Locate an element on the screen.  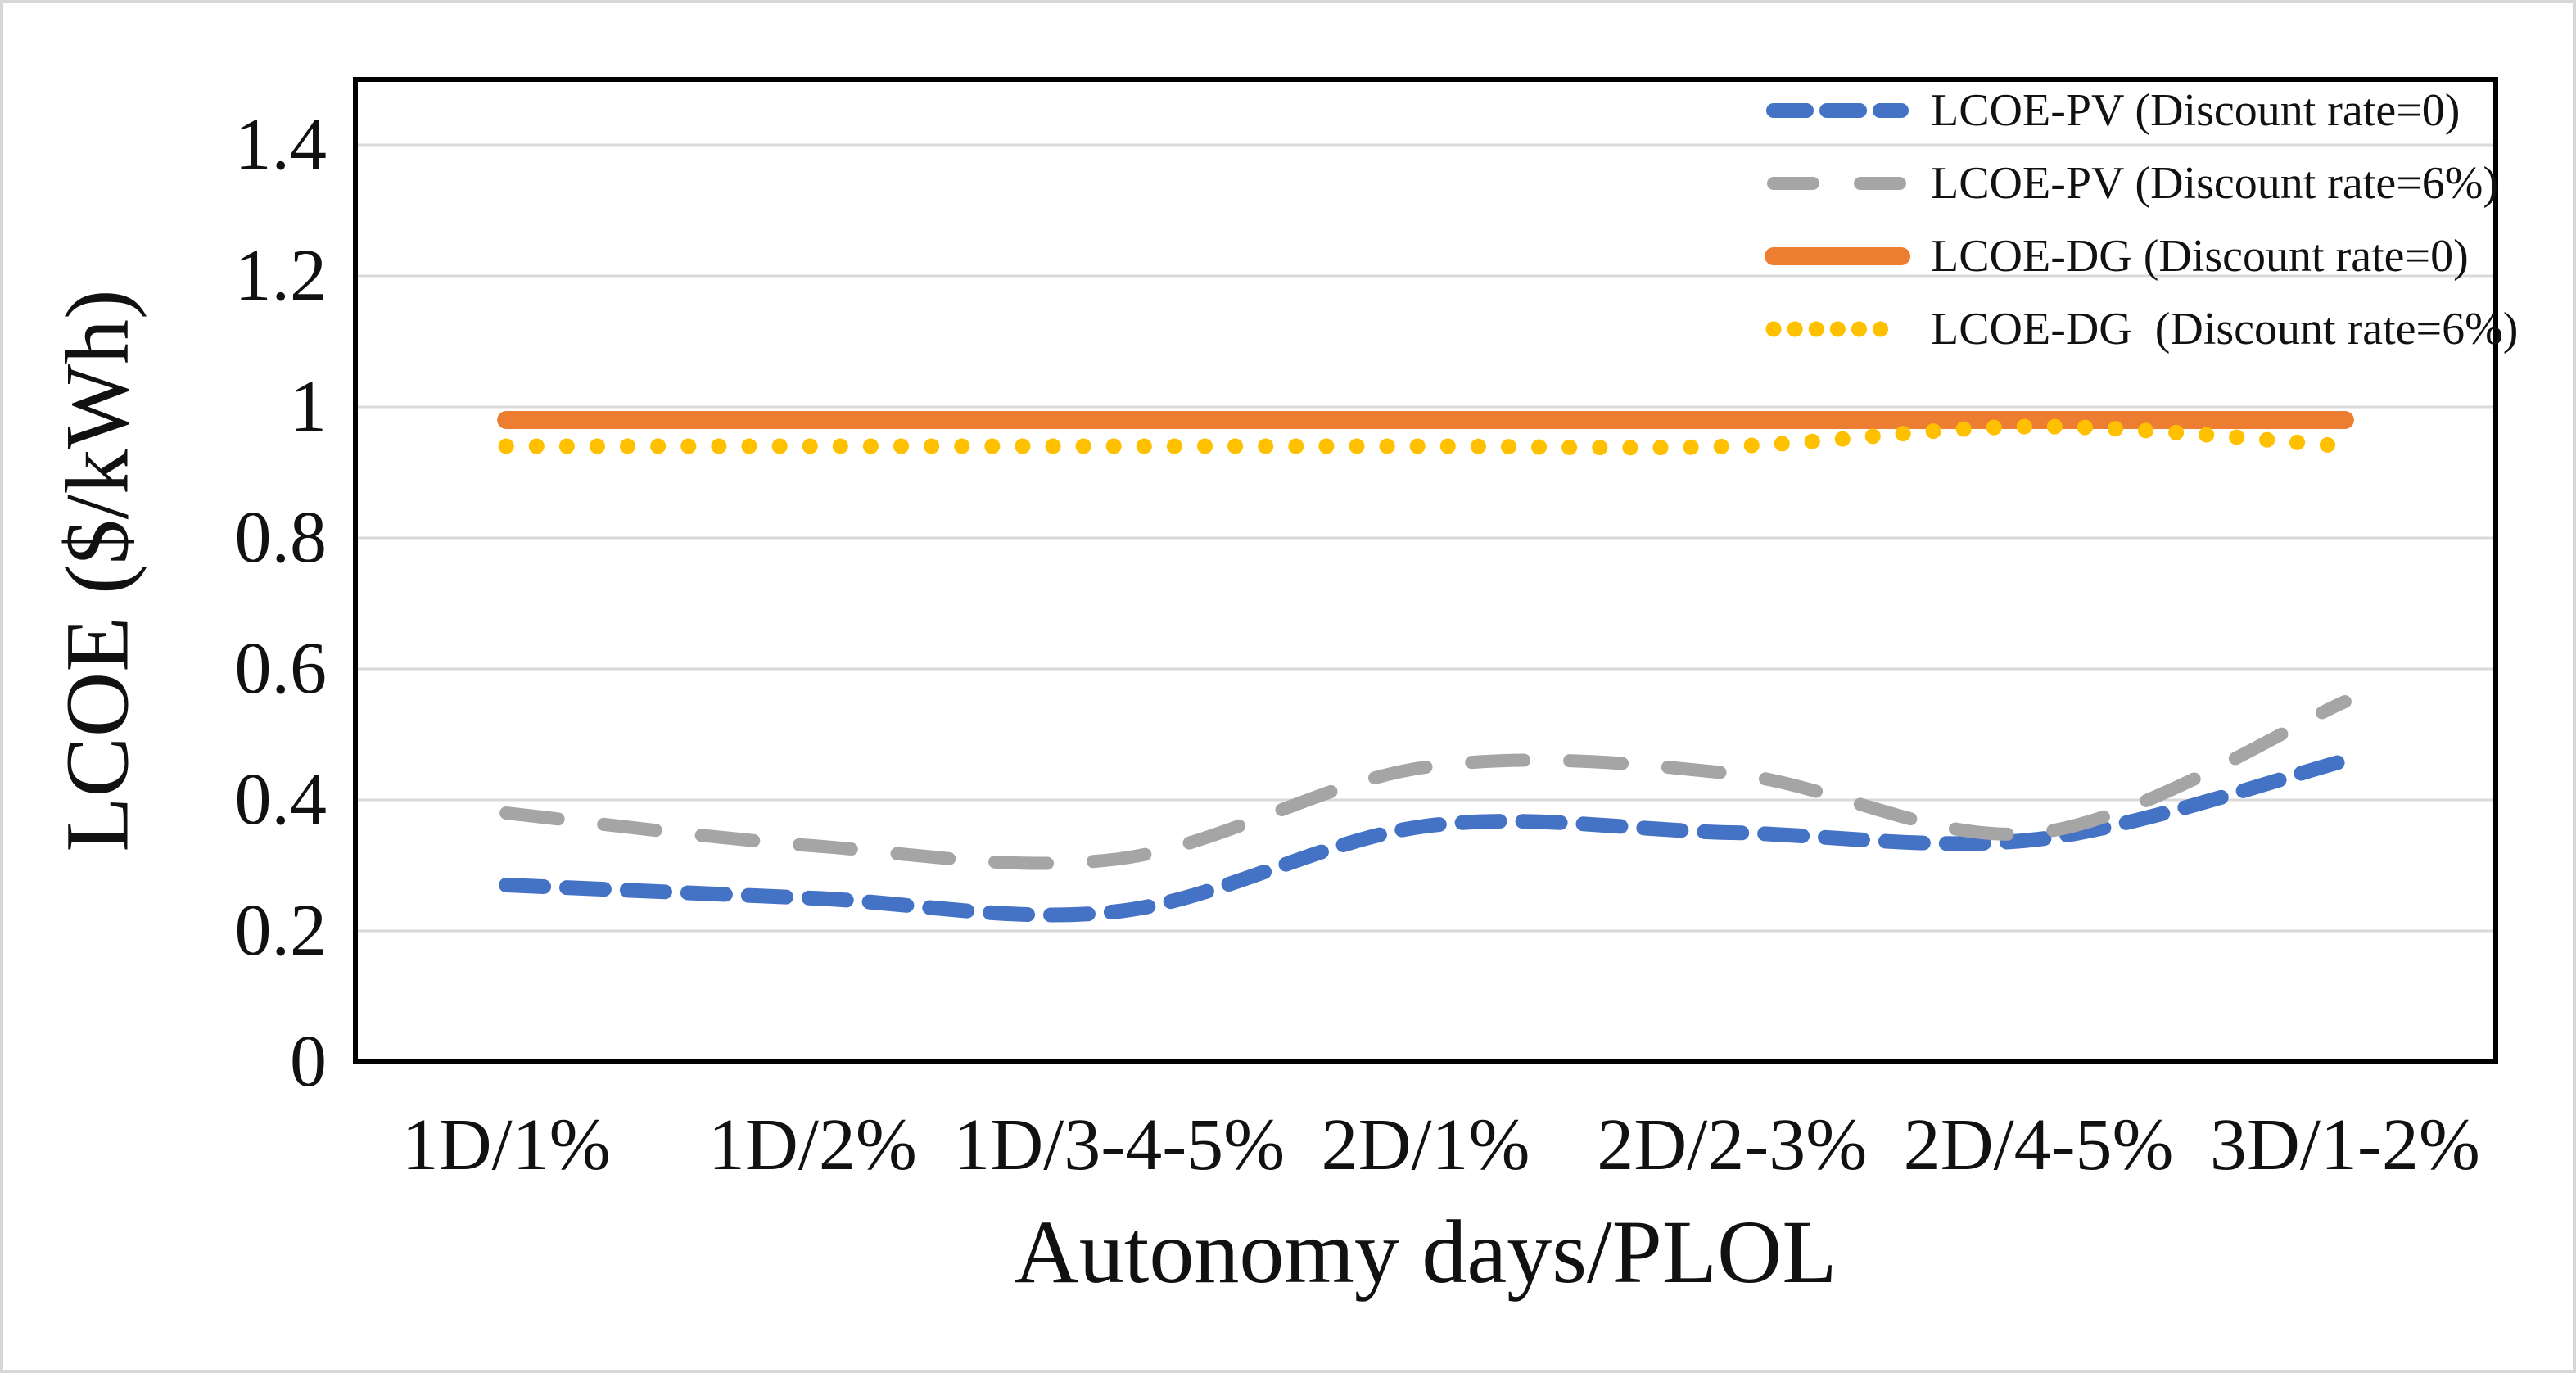
x-tick-label: 2D/2-3% is located at coordinates (1732, 1145).